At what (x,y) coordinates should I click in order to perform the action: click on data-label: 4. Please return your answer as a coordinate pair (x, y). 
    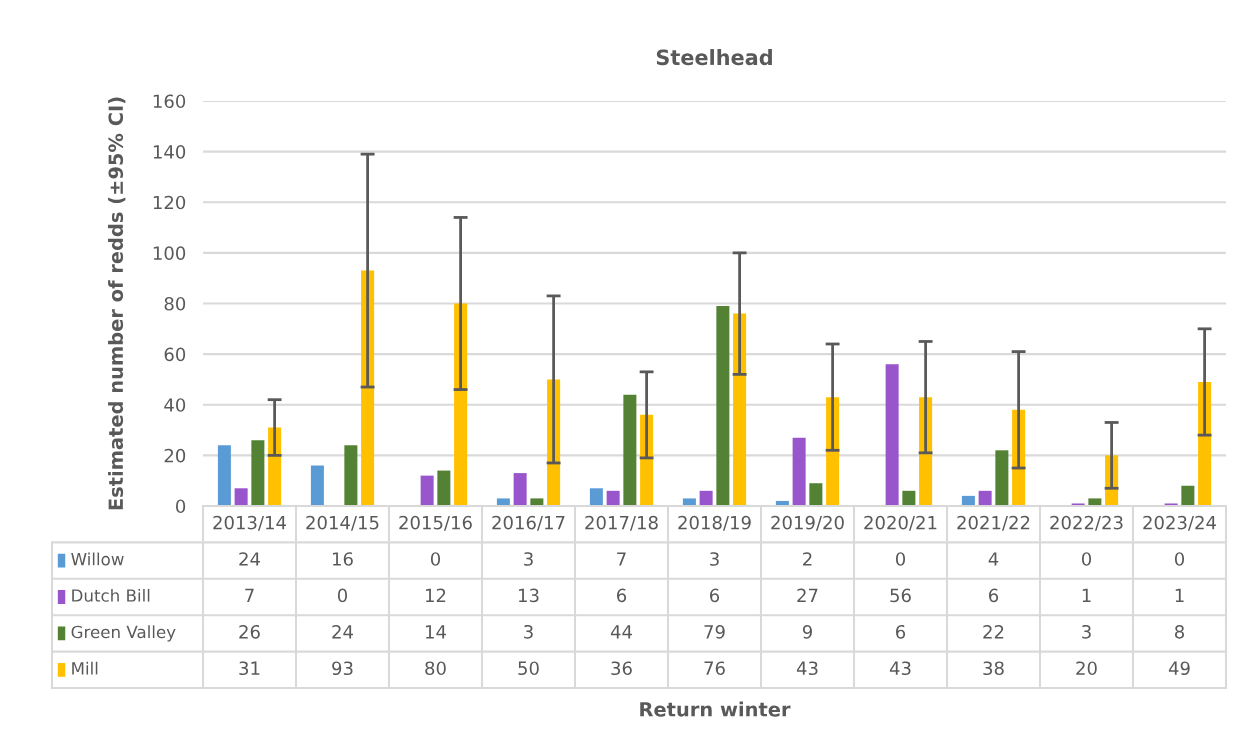
    Looking at the image, I should click on (993, 559).